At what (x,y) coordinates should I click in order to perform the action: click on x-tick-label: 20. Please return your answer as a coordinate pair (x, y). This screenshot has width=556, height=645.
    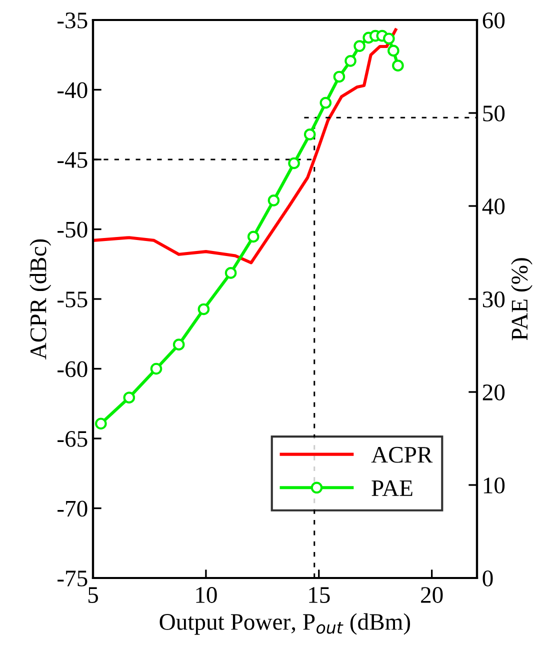
    Looking at the image, I should click on (432, 595).